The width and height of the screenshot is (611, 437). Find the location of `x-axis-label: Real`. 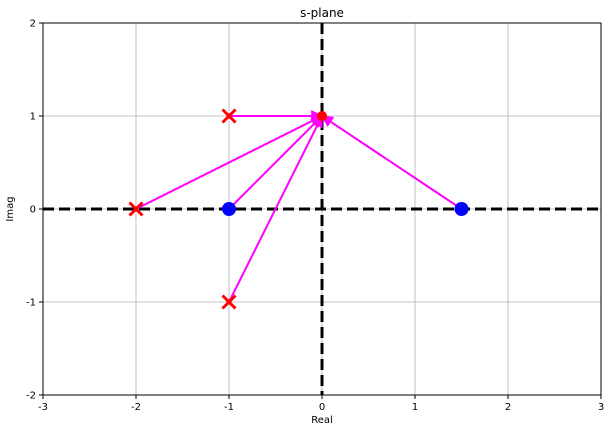

x-axis-label: Real is located at coordinates (322, 420).